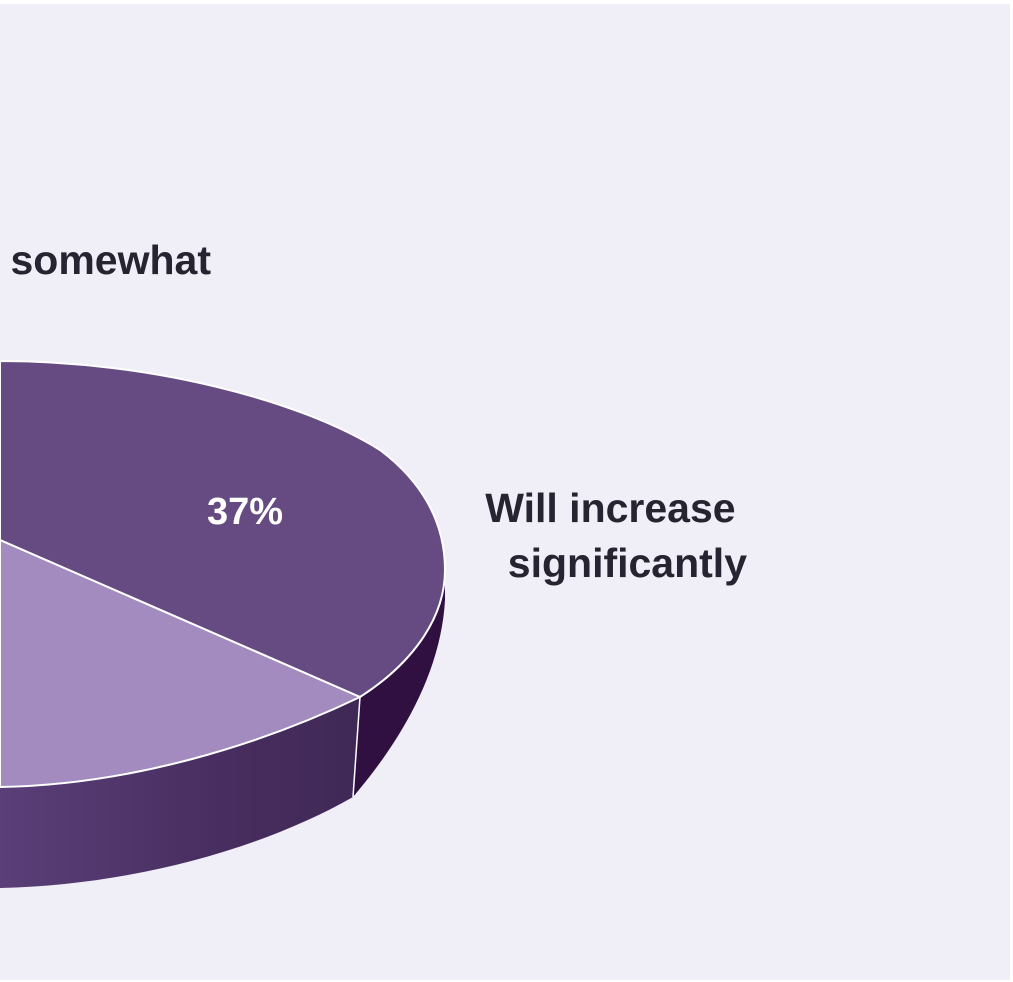 Image resolution: width=1013 pixels, height=982 pixels. I want to click on slice-category-label-somewhat: somewhat, so click(111, 260).